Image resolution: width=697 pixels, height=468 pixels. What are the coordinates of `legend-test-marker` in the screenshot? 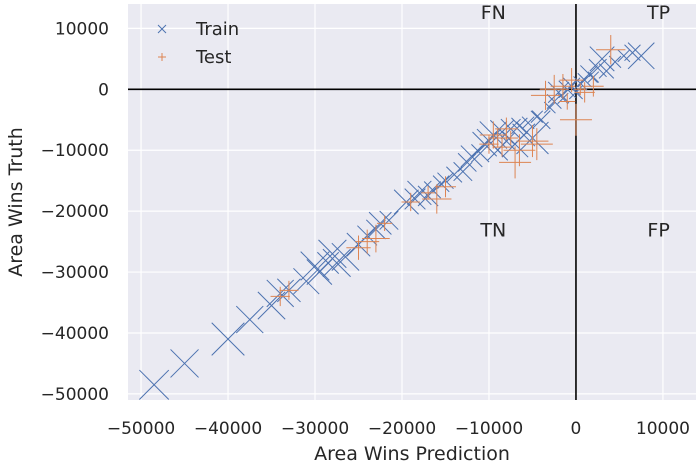 It's located at (162, 57).